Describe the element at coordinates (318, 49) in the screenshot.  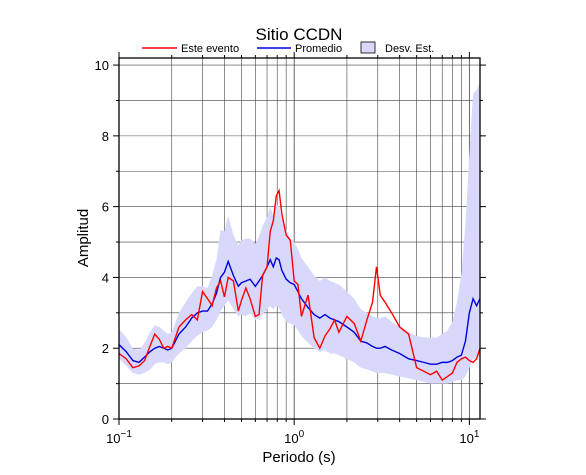
I see `legend-label-mean: Promedio` at that location.